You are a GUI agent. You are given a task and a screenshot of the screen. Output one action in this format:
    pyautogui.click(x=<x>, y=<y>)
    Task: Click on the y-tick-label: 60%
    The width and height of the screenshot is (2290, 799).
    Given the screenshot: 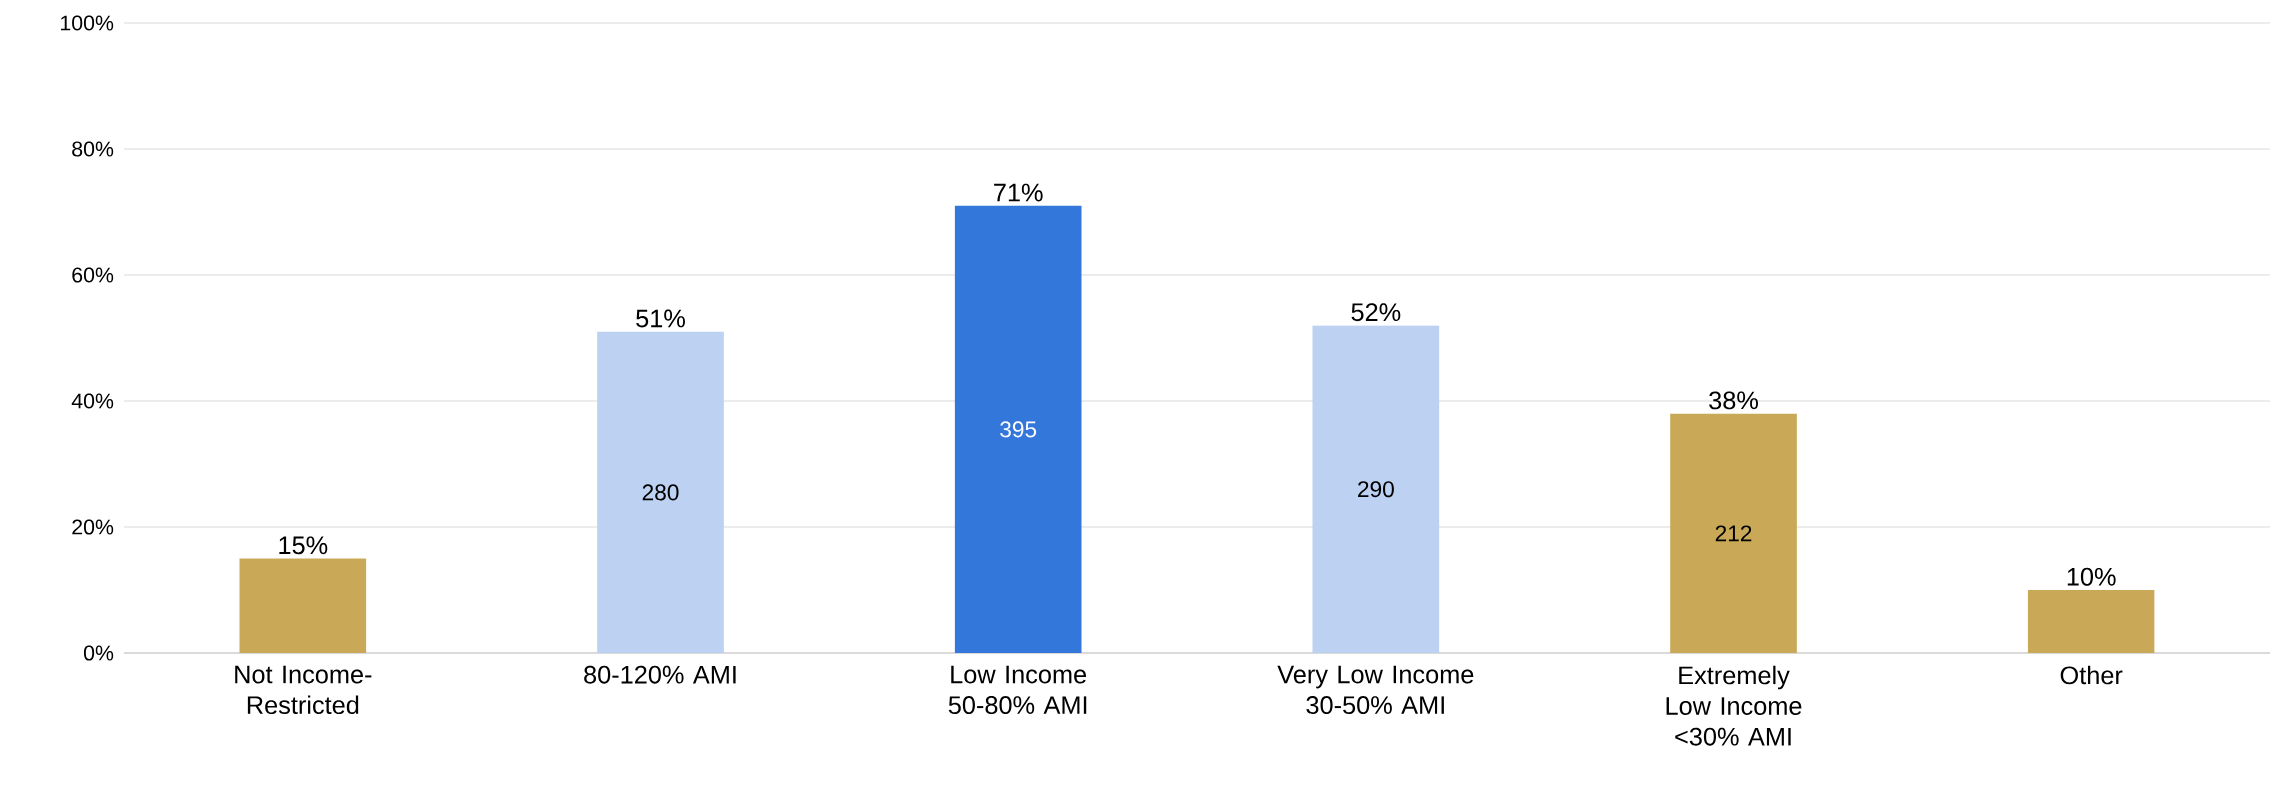 What is the action you would take?
    pyautogui.click(x=93, y=275)
    